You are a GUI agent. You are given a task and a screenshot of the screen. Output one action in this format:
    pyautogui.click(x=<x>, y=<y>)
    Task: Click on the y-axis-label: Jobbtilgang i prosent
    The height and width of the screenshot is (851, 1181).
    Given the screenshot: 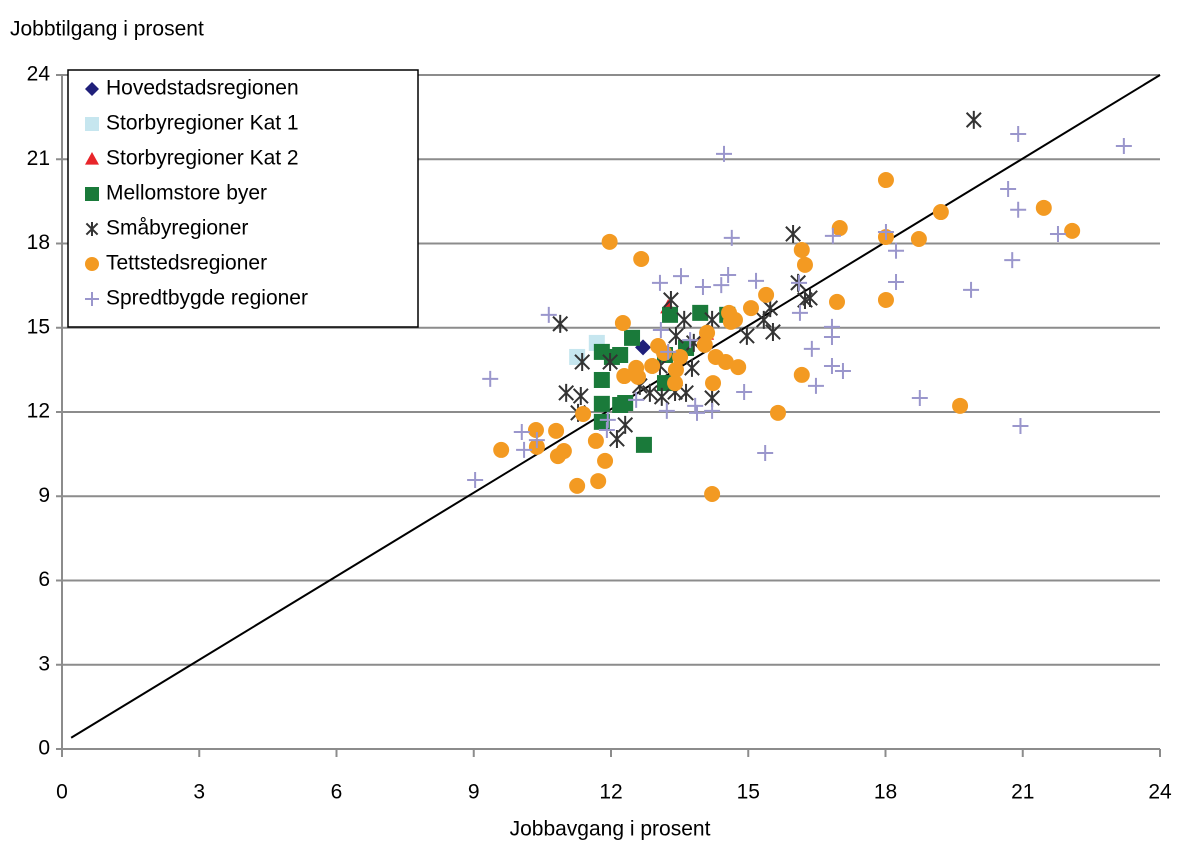 What is the action you would take?
    pyautogui.click(x=107, y=29)
    